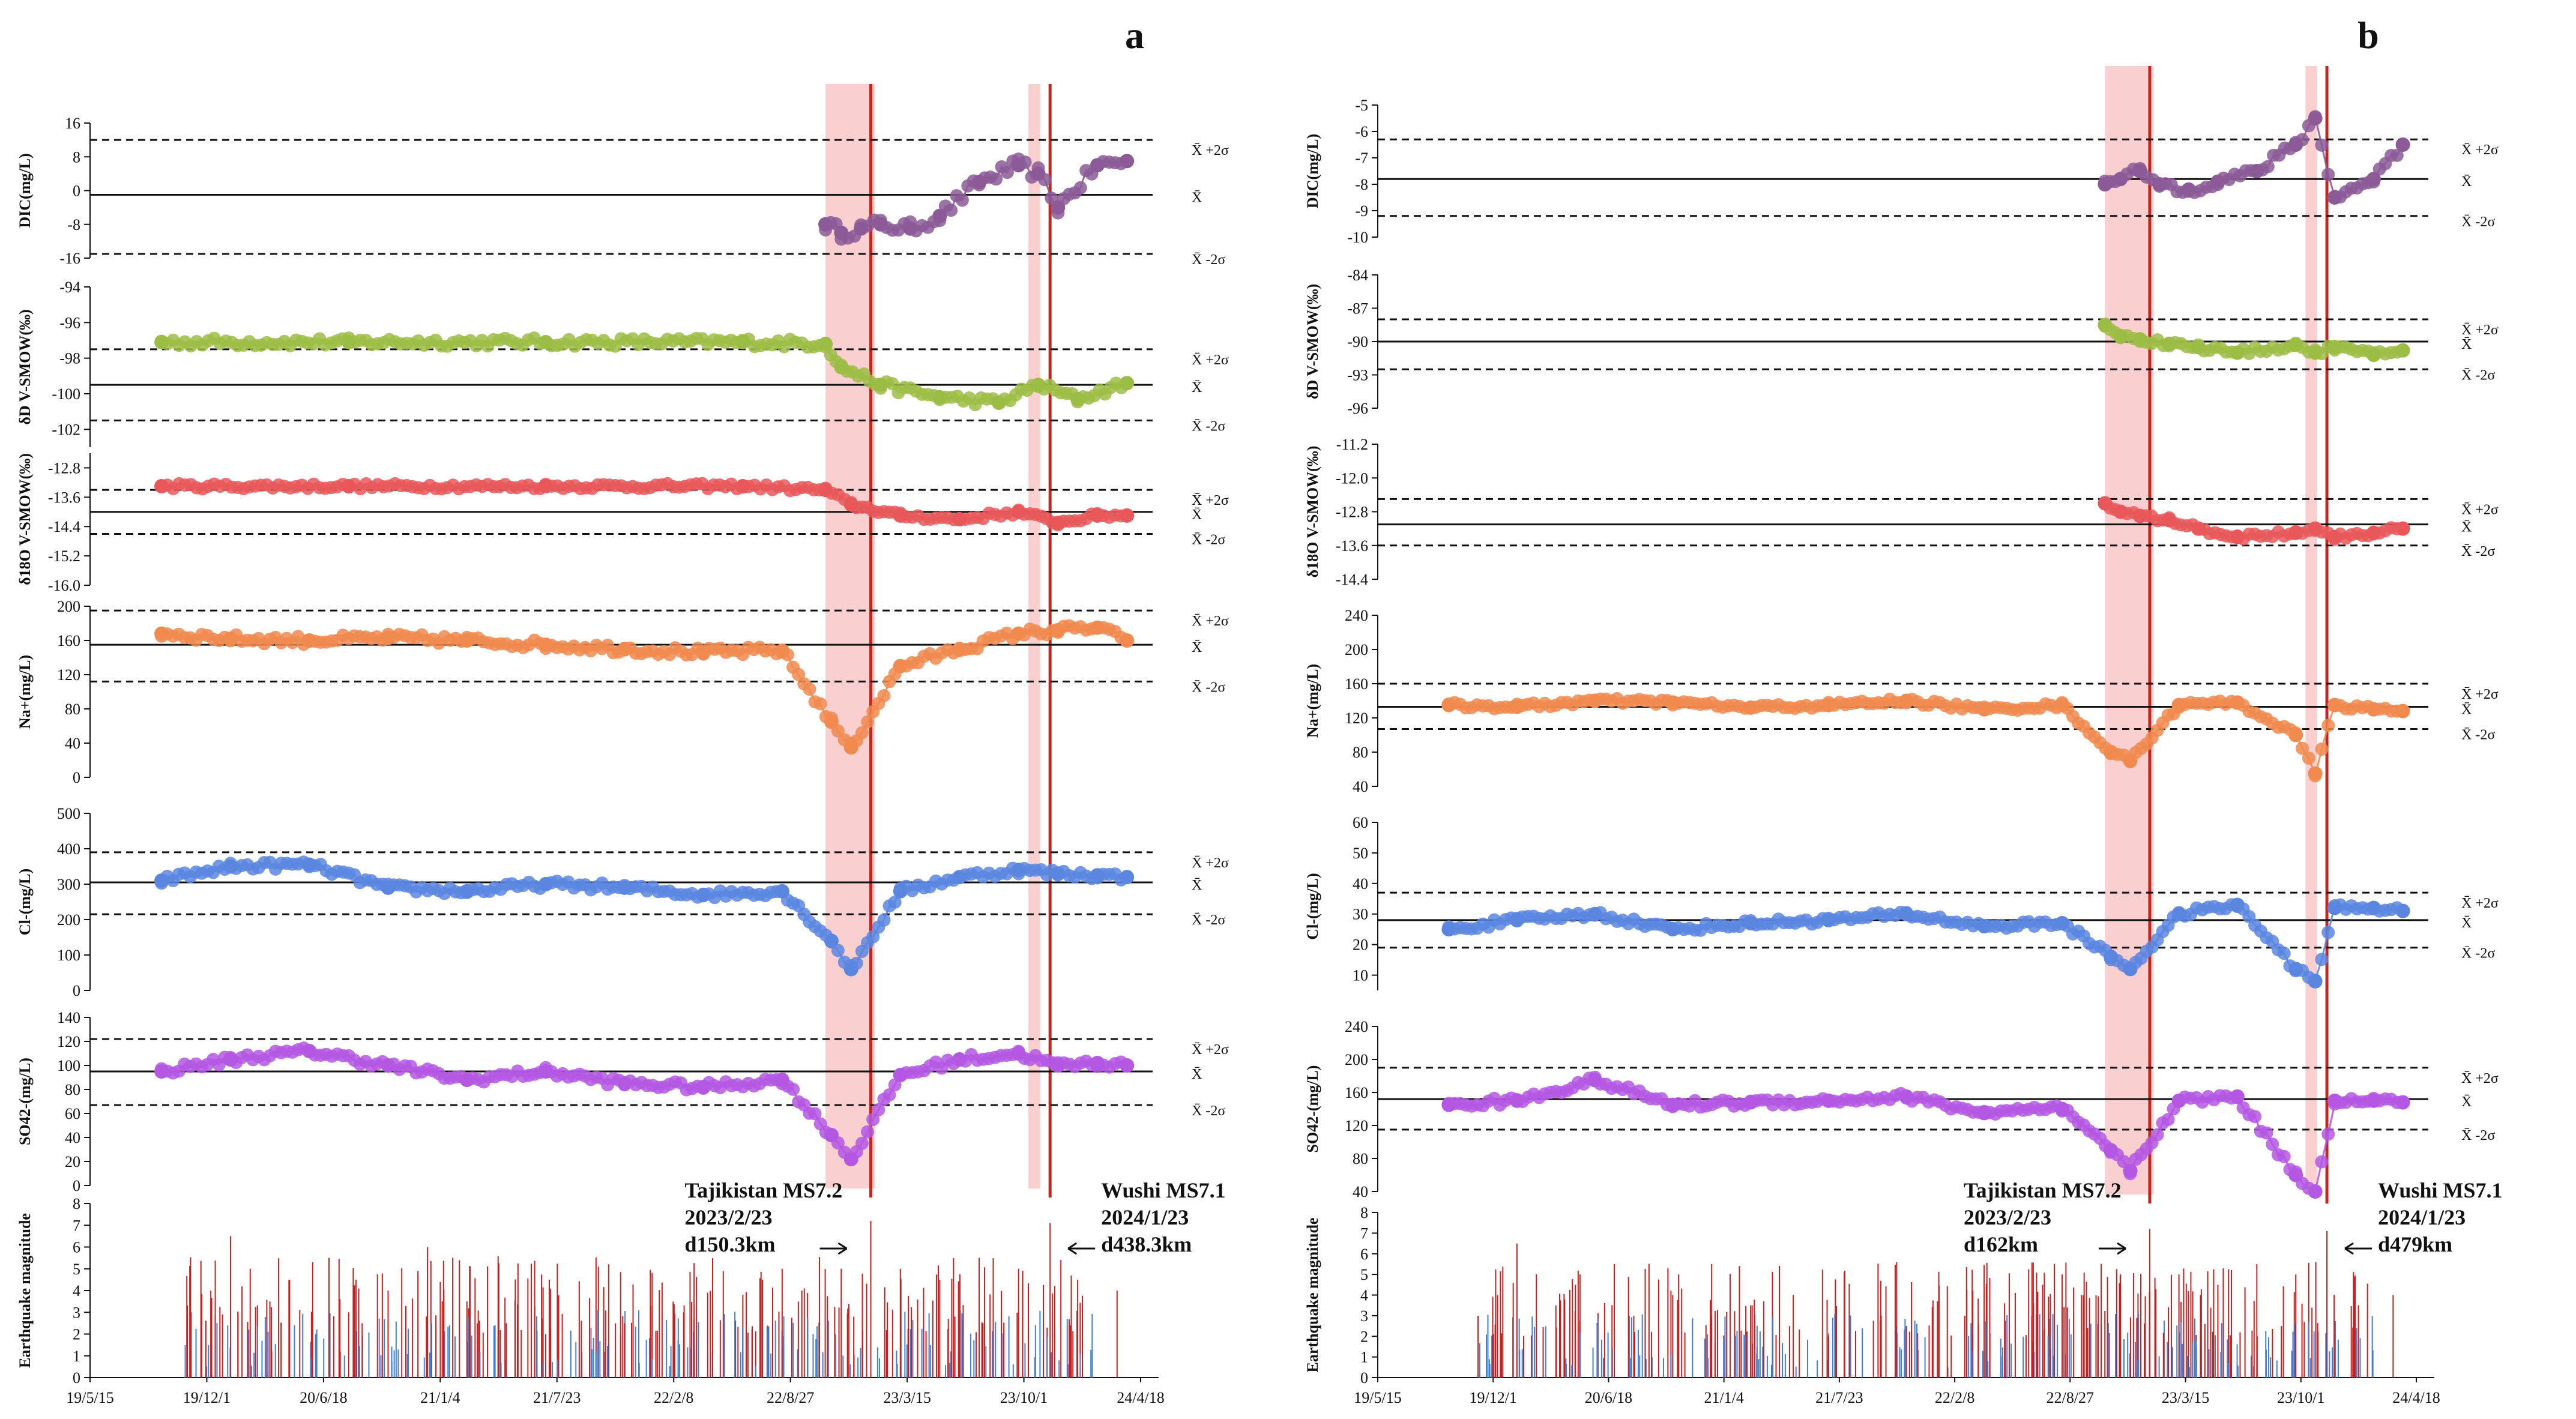 The image size is (2576, 1419). Describe the element at coordinates (1357, 375) in the screenshot. I see `y-tick-label: -93` at that location.